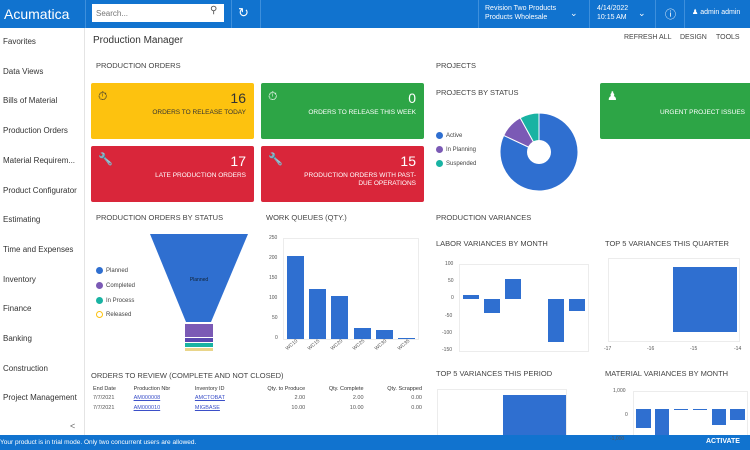 This screenshot has width=750, height=450. What do you see at coordinates (613, 13) in the screenshot?
I see `date-selector: 4/14/2022 10:15 AM` at bounding box center [613, 13].